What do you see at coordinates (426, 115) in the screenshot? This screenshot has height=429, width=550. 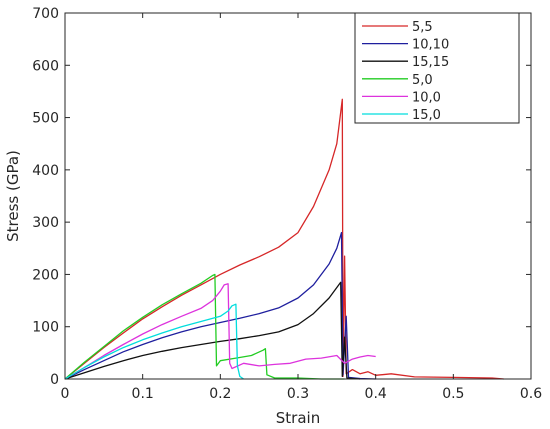 I see `legend-label-5: 15,0` at bounding box center [426, 115].